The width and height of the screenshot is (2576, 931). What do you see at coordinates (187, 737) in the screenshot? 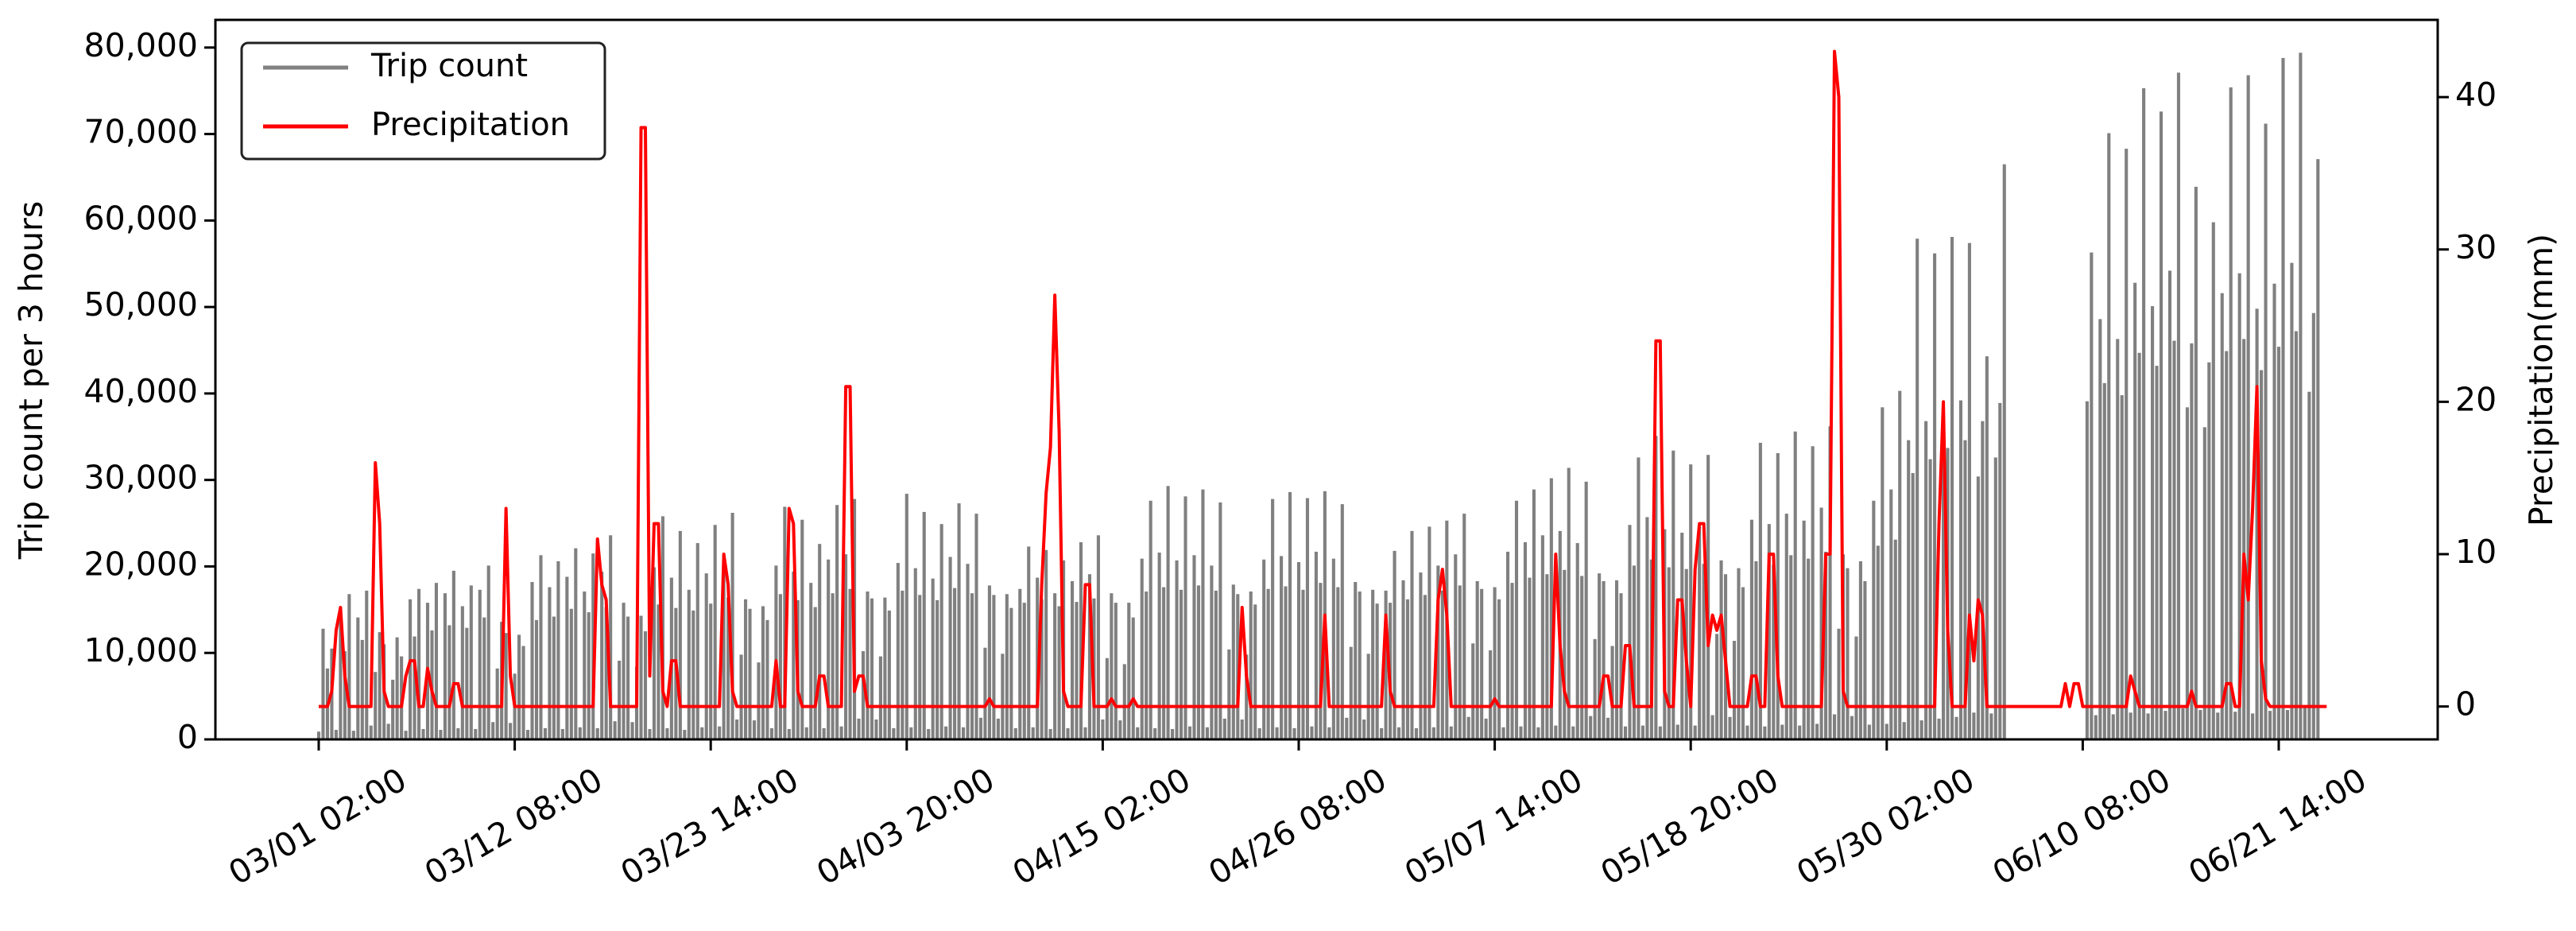
I see `y-tick-label: 0` at bounding box center [187, 737].